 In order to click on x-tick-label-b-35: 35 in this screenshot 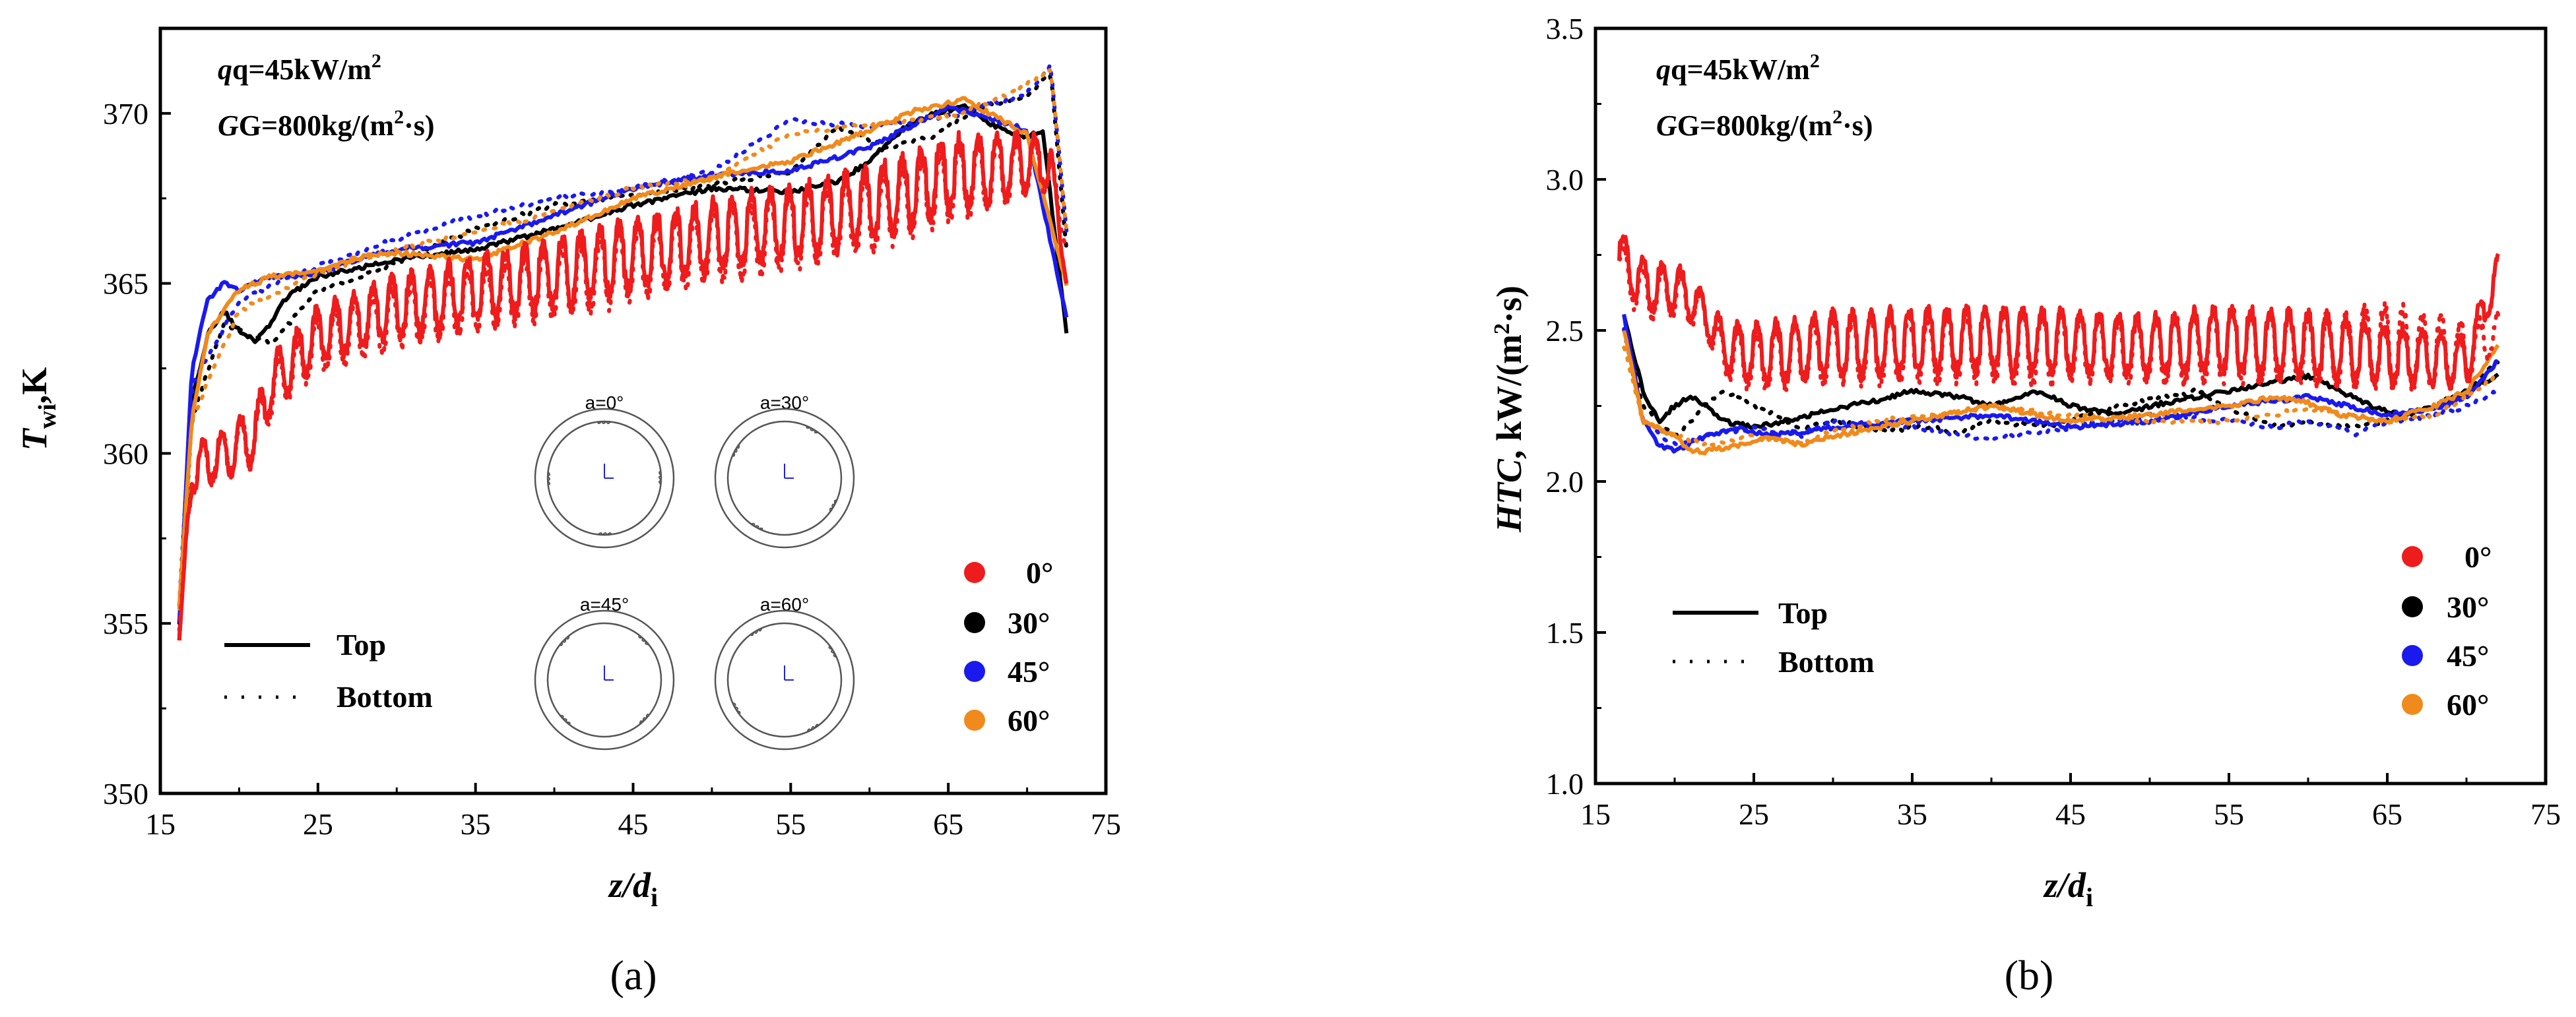, I will do `click(1912, 814)`.